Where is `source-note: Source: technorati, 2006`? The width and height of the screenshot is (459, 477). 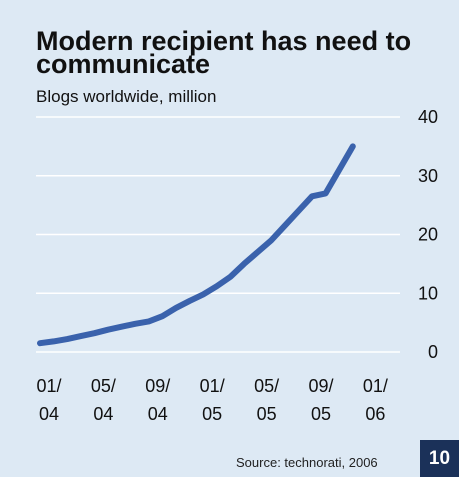 source-note: Source: technorati, 2006 is located at coordinates (307, 462).